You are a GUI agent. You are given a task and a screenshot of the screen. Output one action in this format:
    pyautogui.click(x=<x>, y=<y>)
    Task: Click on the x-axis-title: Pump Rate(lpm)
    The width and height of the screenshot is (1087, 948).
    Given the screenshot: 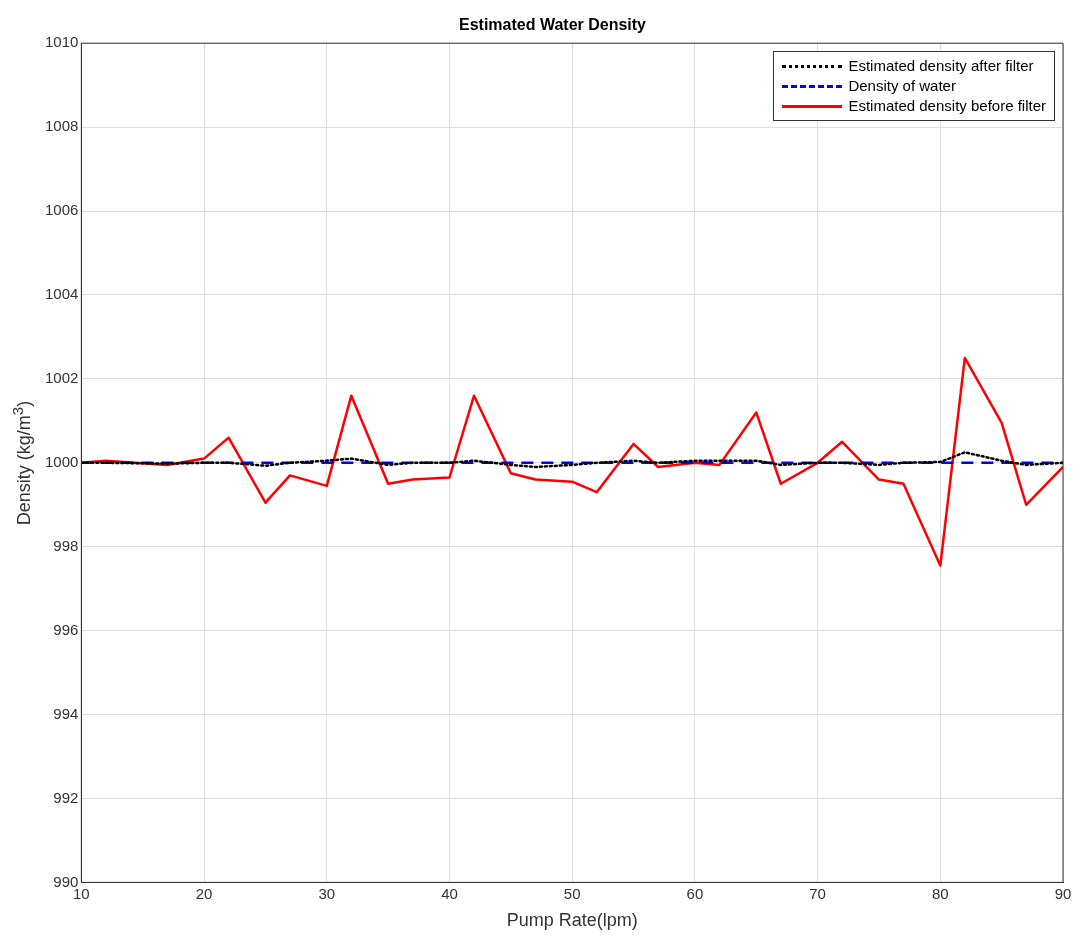 What is the action you would take?
    pyautogui.click(x=572, y=920)
    